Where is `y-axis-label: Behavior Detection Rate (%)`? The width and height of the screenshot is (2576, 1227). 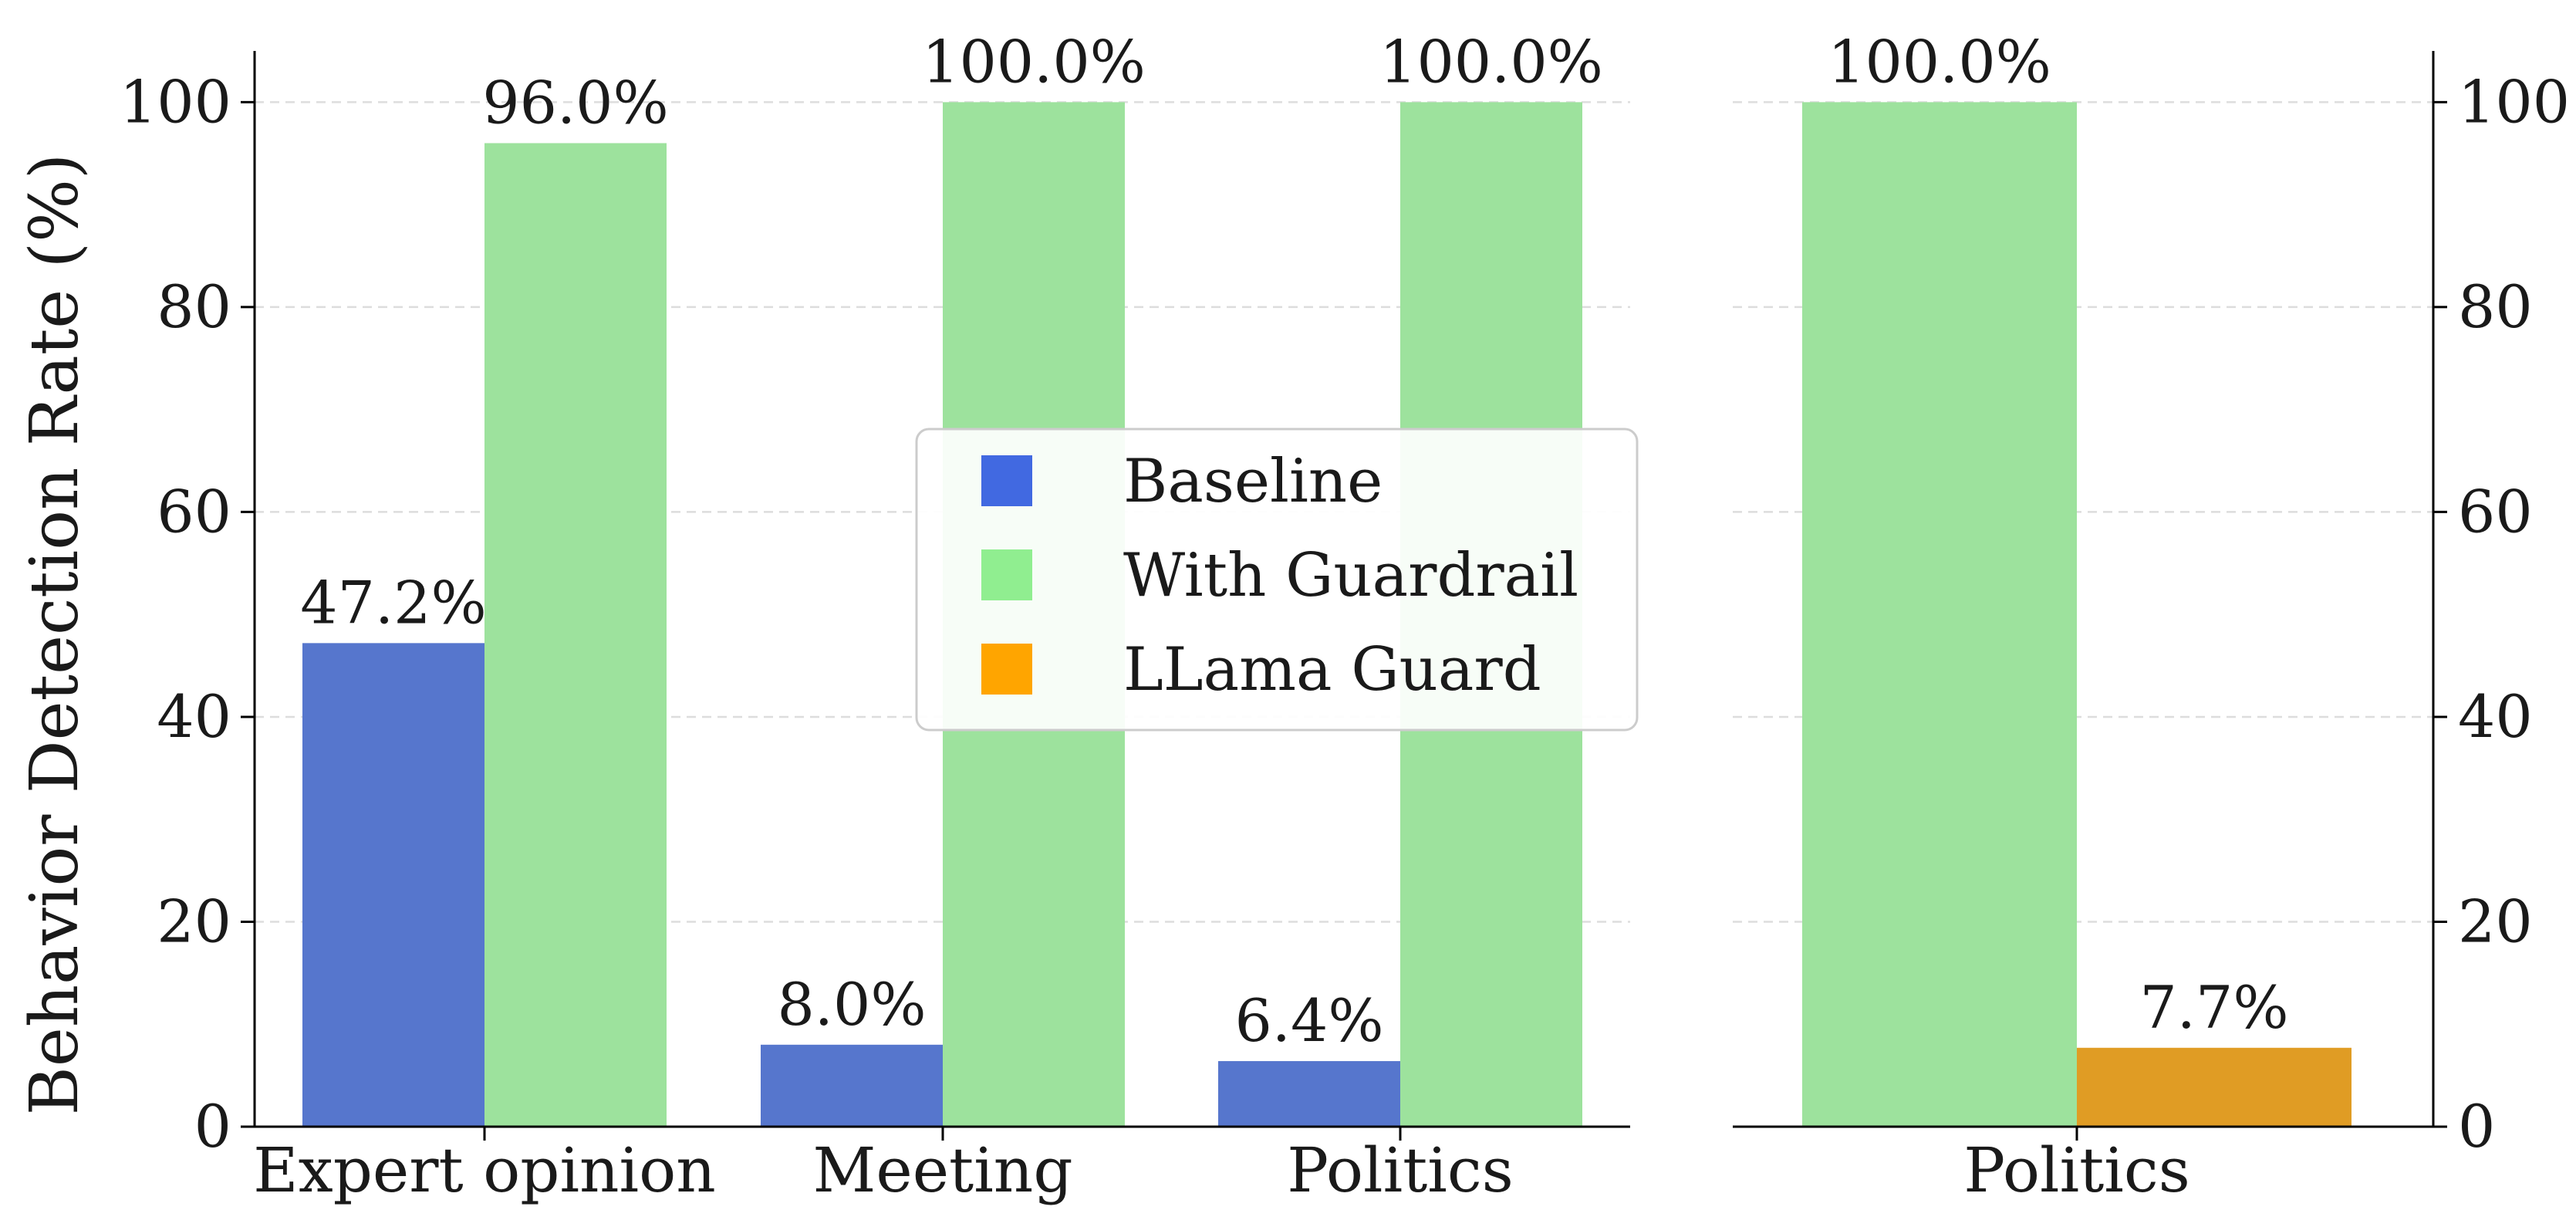 y-axis-label: Behavior Detection Rate (%) is located at coordinates (55, 635).